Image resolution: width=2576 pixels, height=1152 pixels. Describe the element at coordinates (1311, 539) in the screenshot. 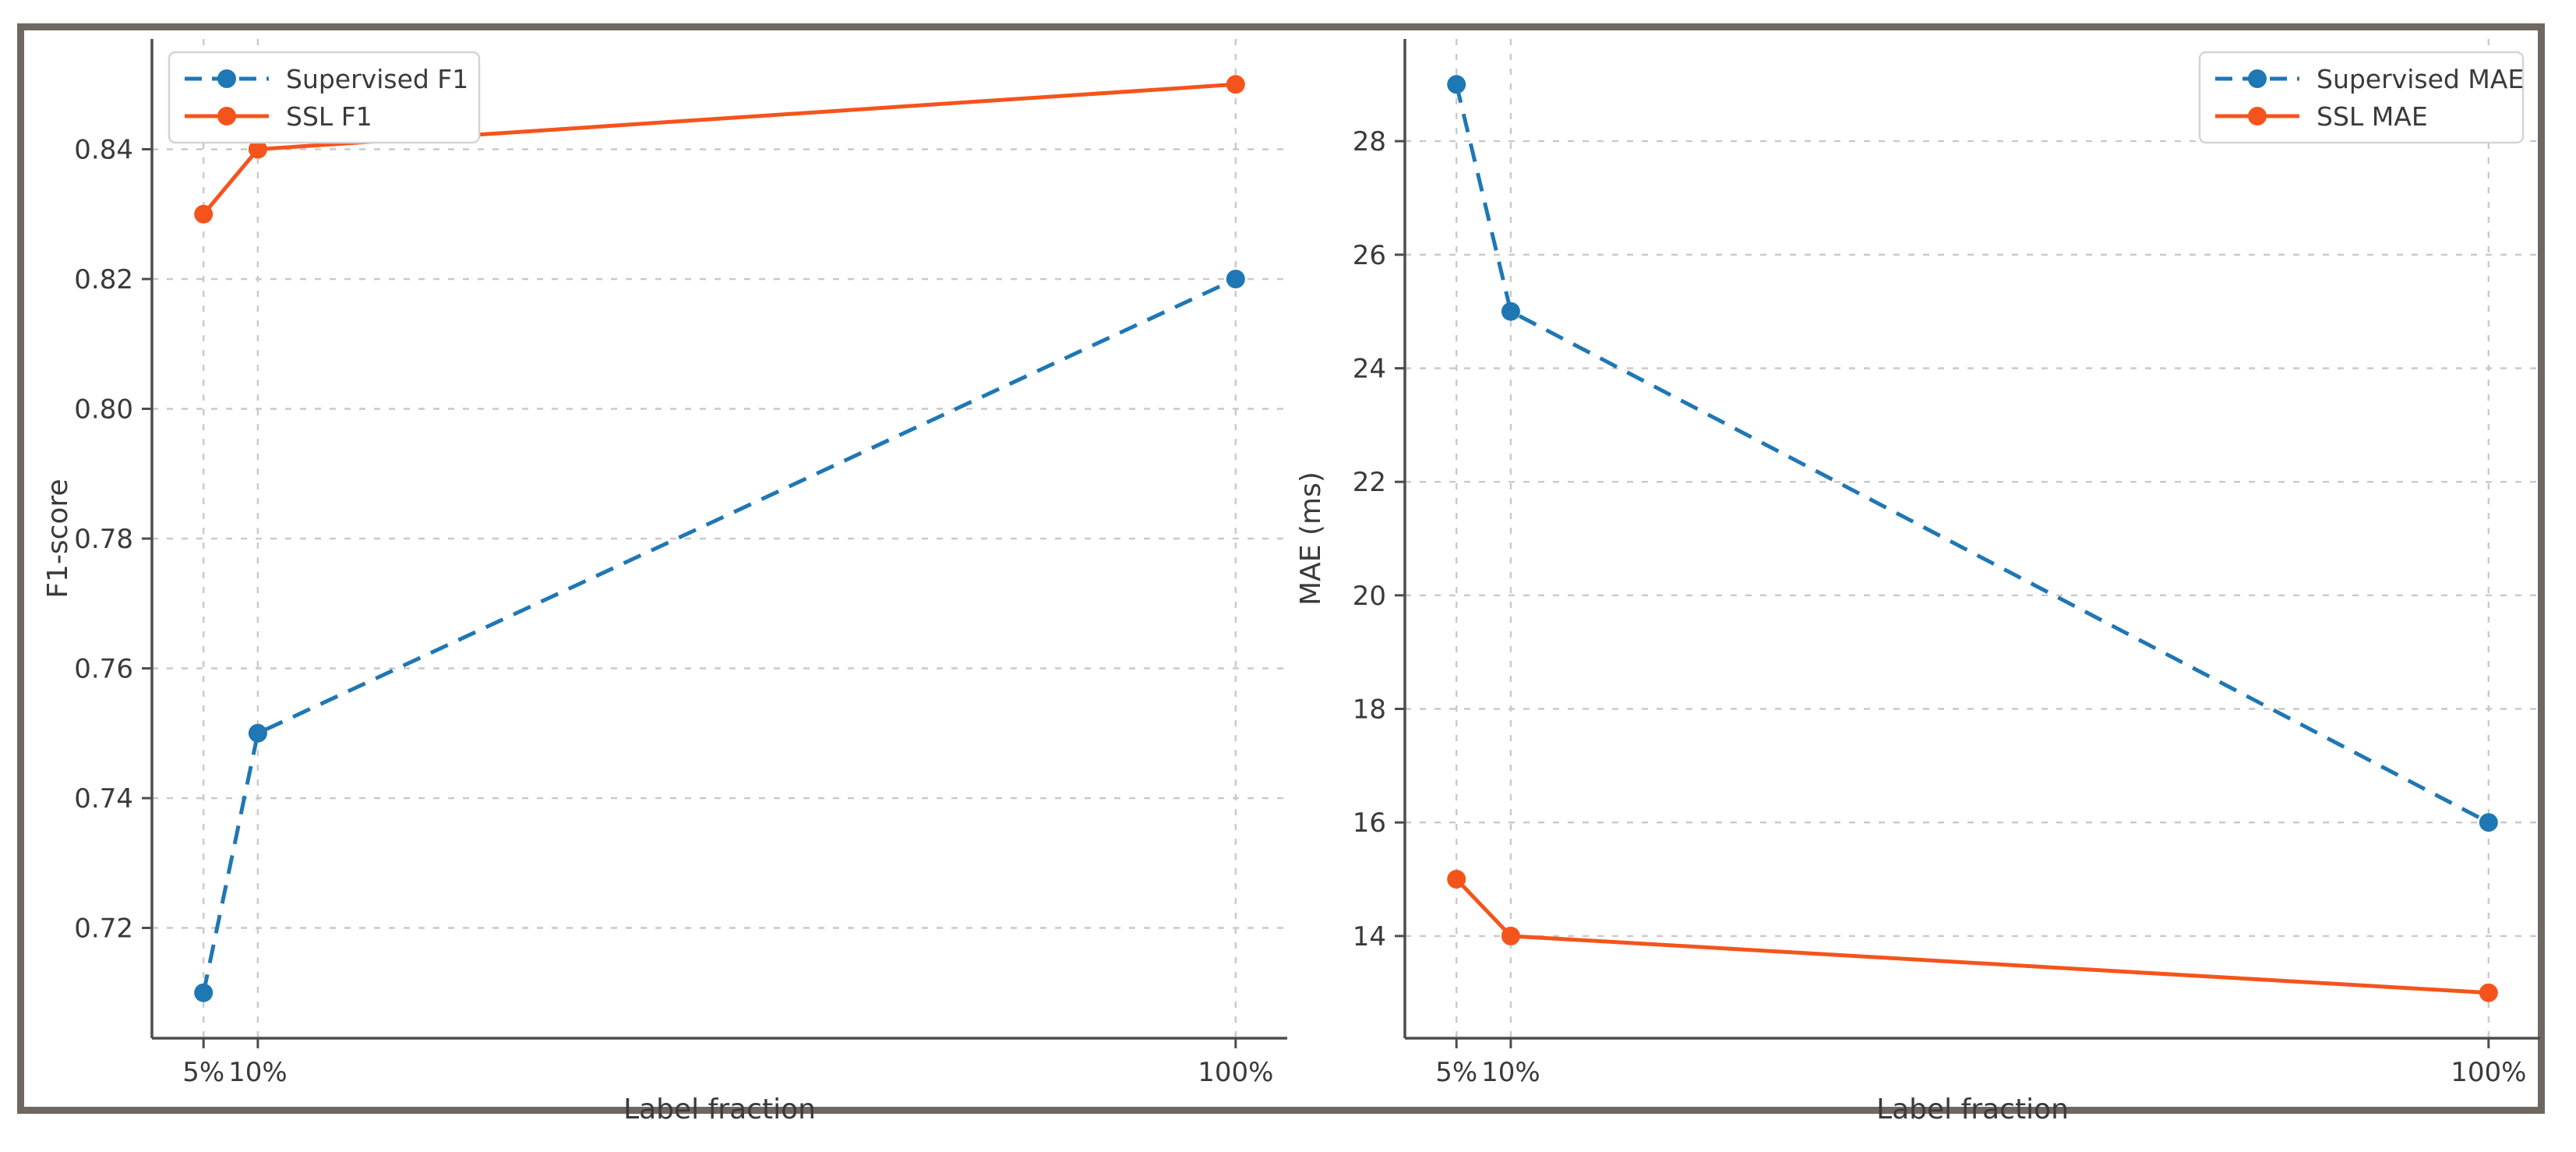

I see `y-axis-label: MAE (ms)` at that location.